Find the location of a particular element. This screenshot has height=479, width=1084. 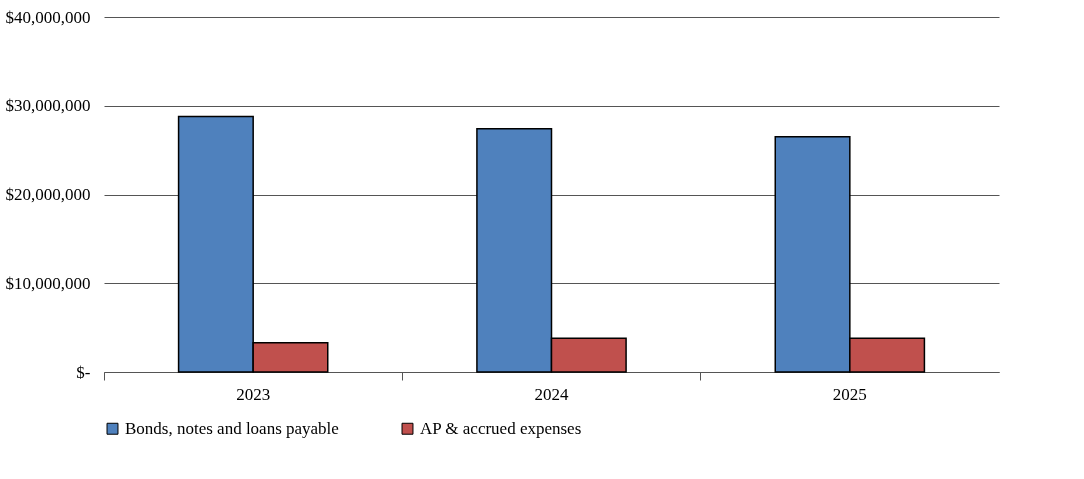

x-tick-label: 2023 is located at coordinates (253, 394).